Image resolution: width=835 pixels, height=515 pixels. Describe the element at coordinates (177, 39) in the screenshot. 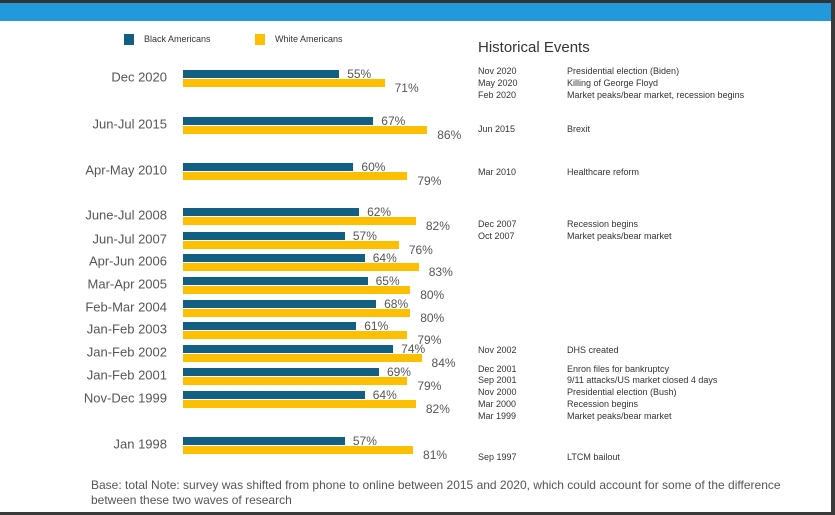

I see `legend-label-black: Black Americans` at that location.